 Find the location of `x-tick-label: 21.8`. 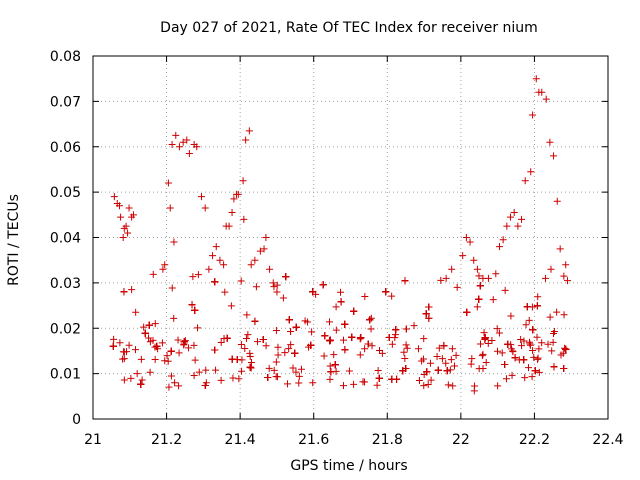

x-tick-label: 21.8 is located at coordinates (387, 440).